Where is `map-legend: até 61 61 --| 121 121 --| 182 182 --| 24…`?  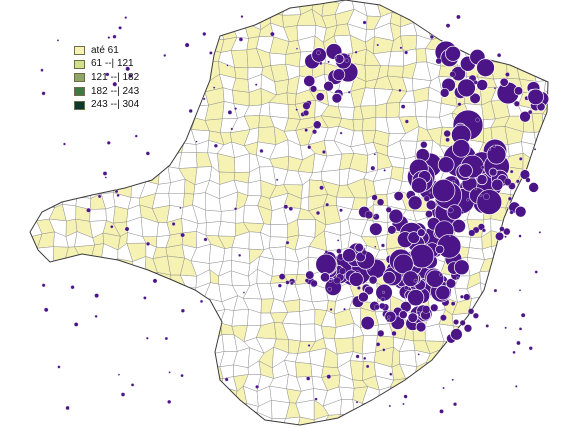
map-legend: até 61 61 --| 121 121 --| 182 182 --| 24… is located at coordinates (106, 78).